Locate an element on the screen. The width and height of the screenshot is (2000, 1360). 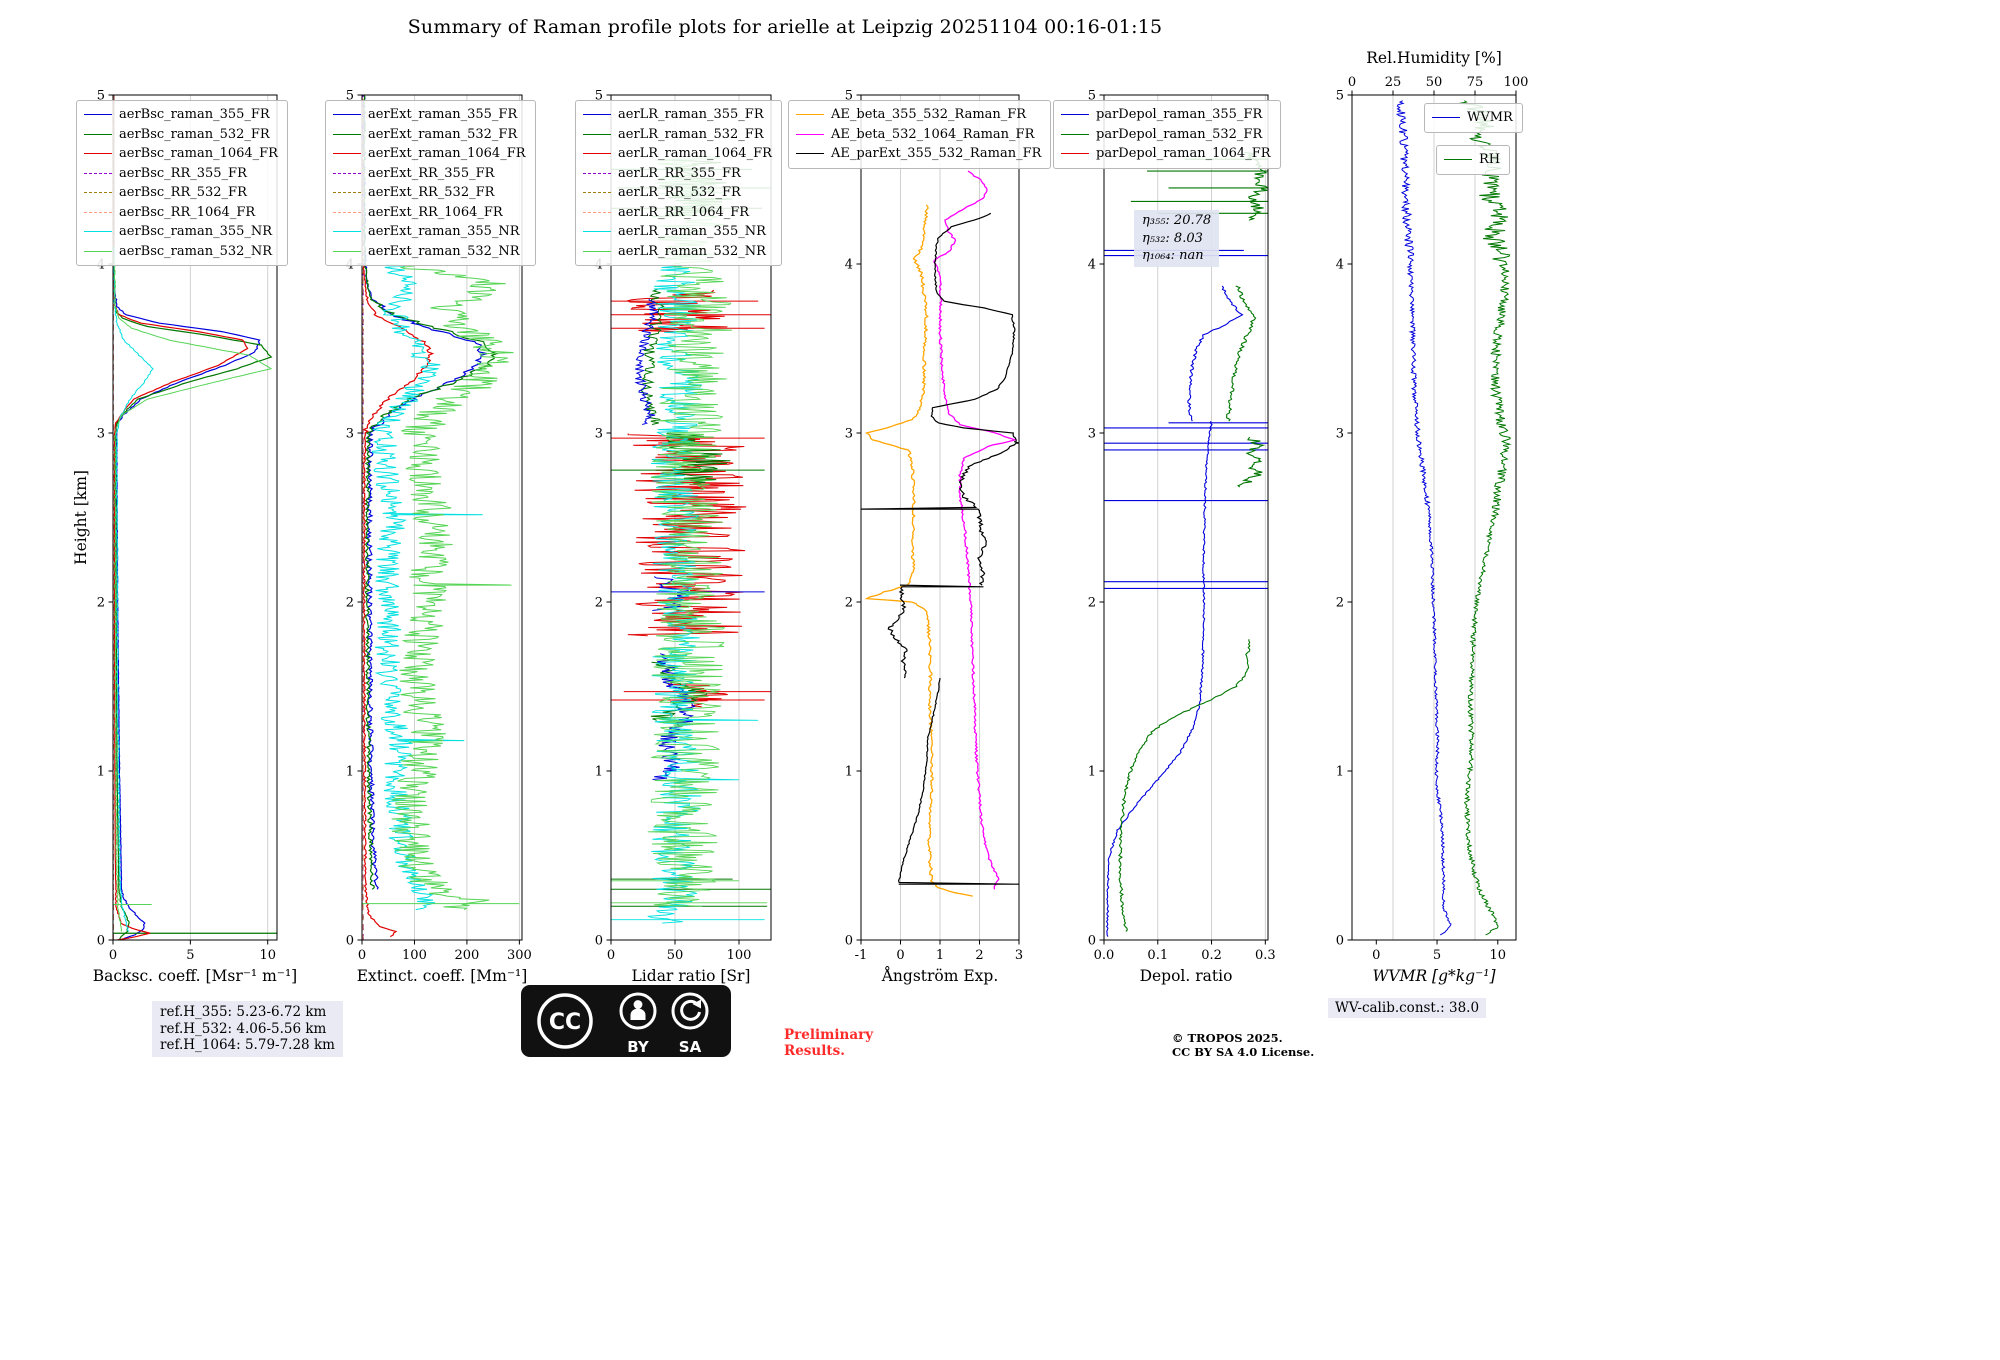
series-parDepol_raman_355_FR is located at coordinates (1159, 679).